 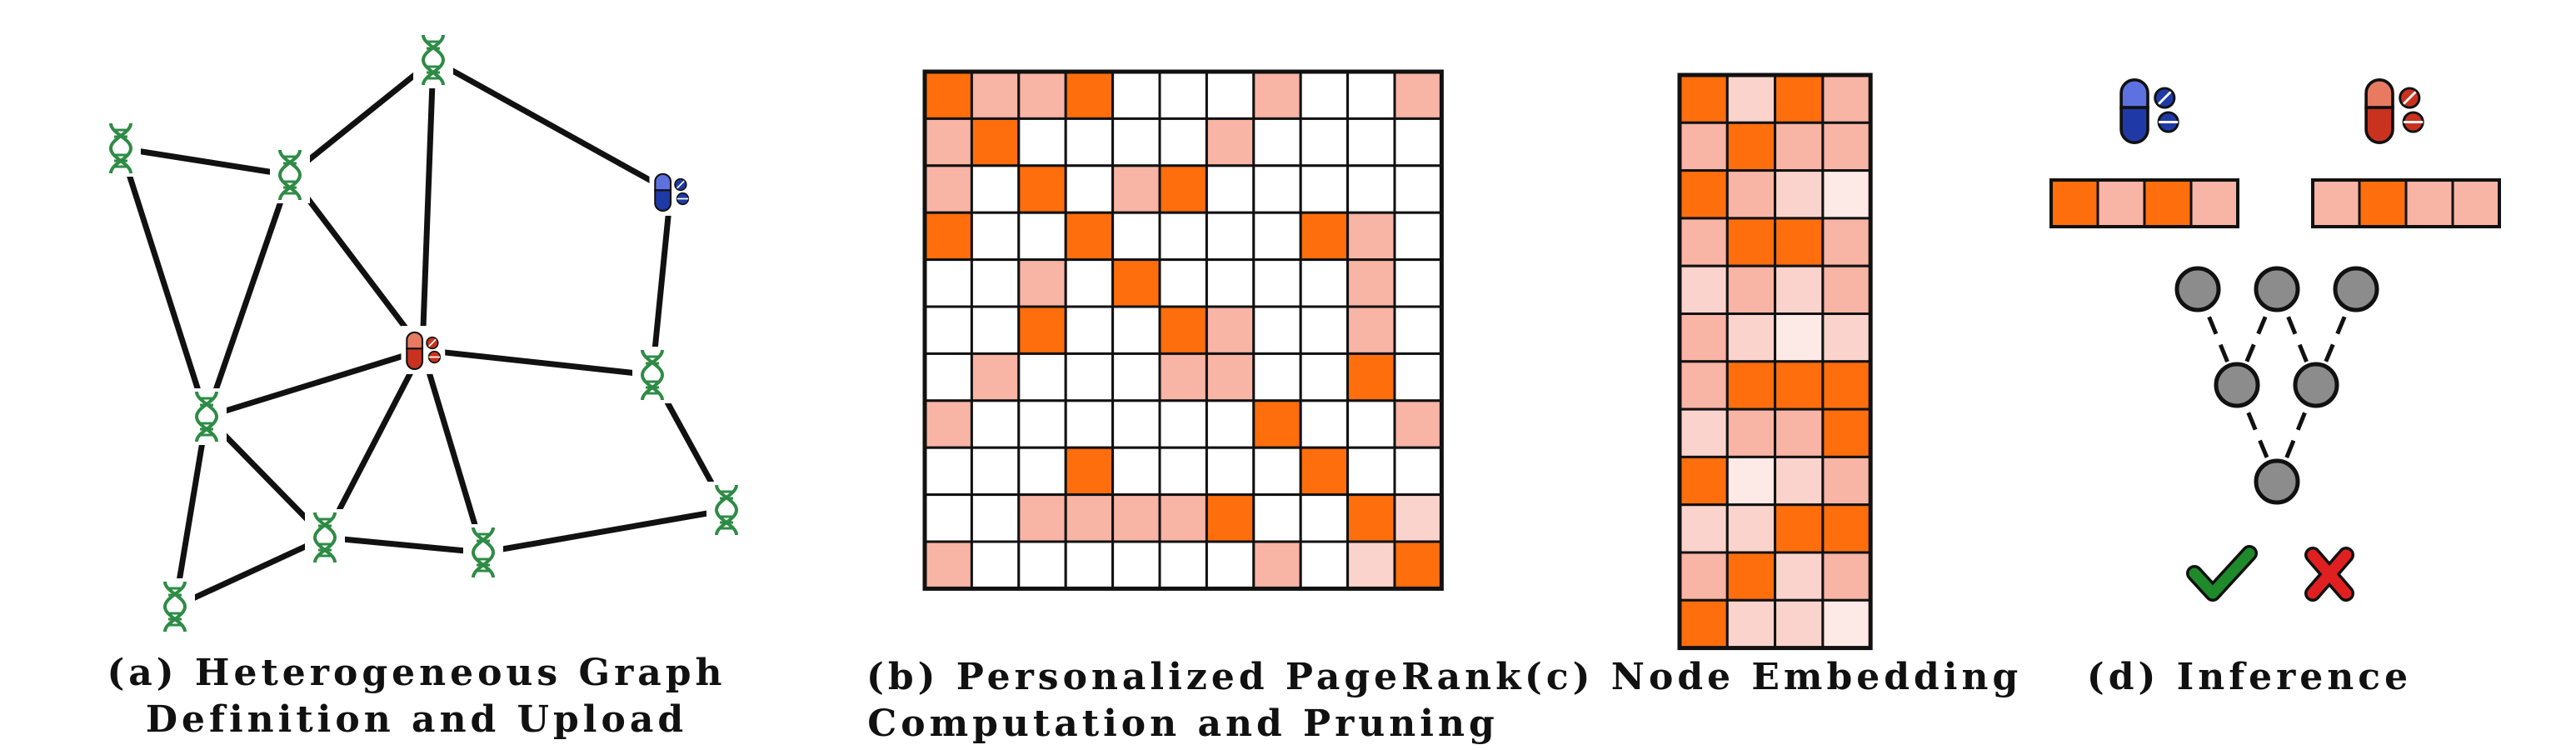 What do you see at coordinates (2249, 677) in the screenshot?
I see `caption-d-line-1: (d) Inference` at bounding box center [2249, 677].